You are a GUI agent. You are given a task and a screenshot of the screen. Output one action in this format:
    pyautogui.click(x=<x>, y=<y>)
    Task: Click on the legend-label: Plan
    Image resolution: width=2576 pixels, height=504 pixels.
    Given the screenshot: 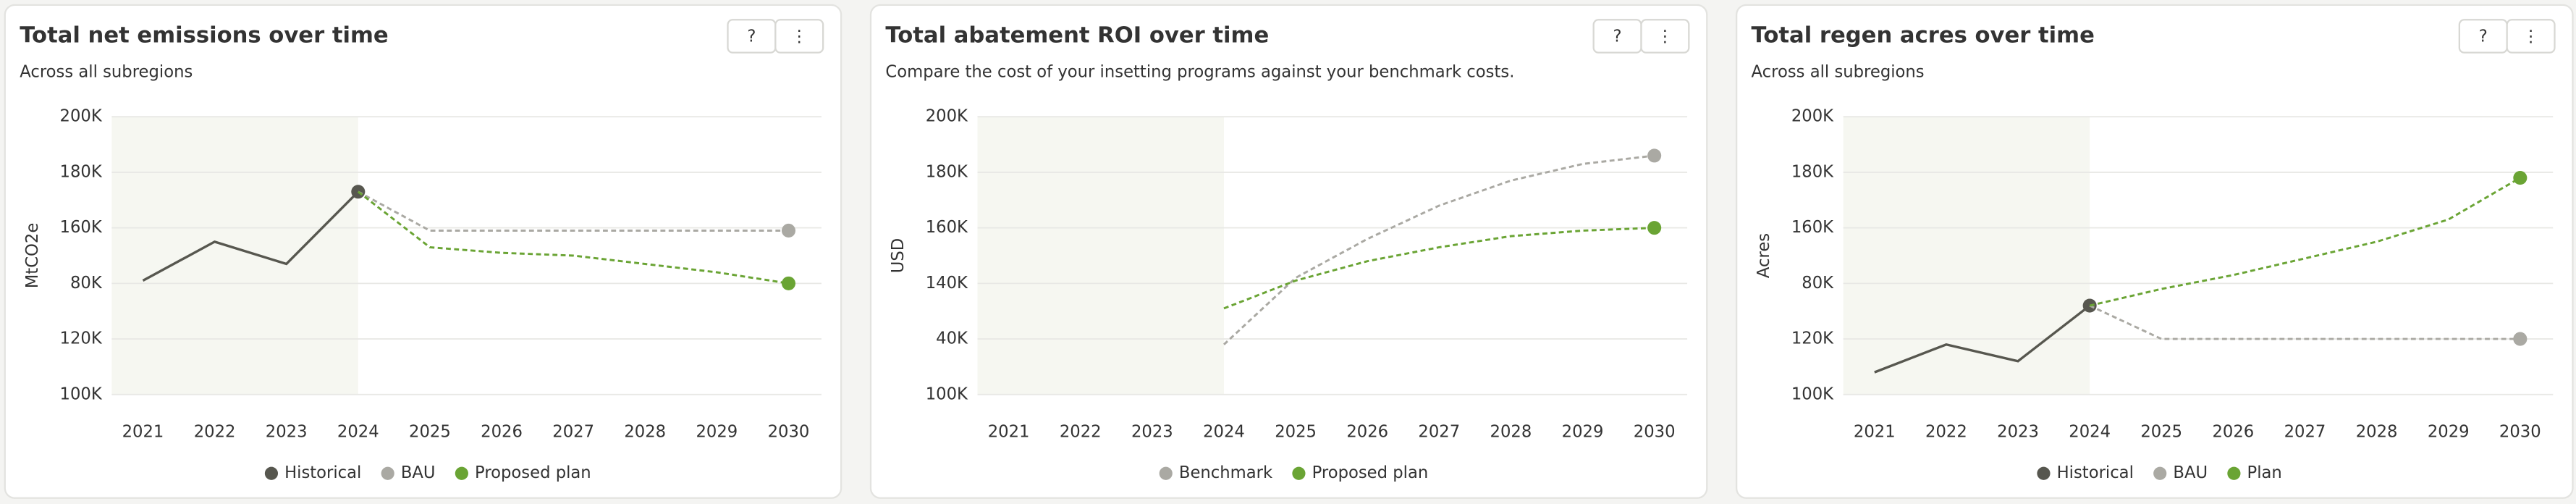 What is the action you would take?
    pyautogui.click(x=2264, y=472)
    